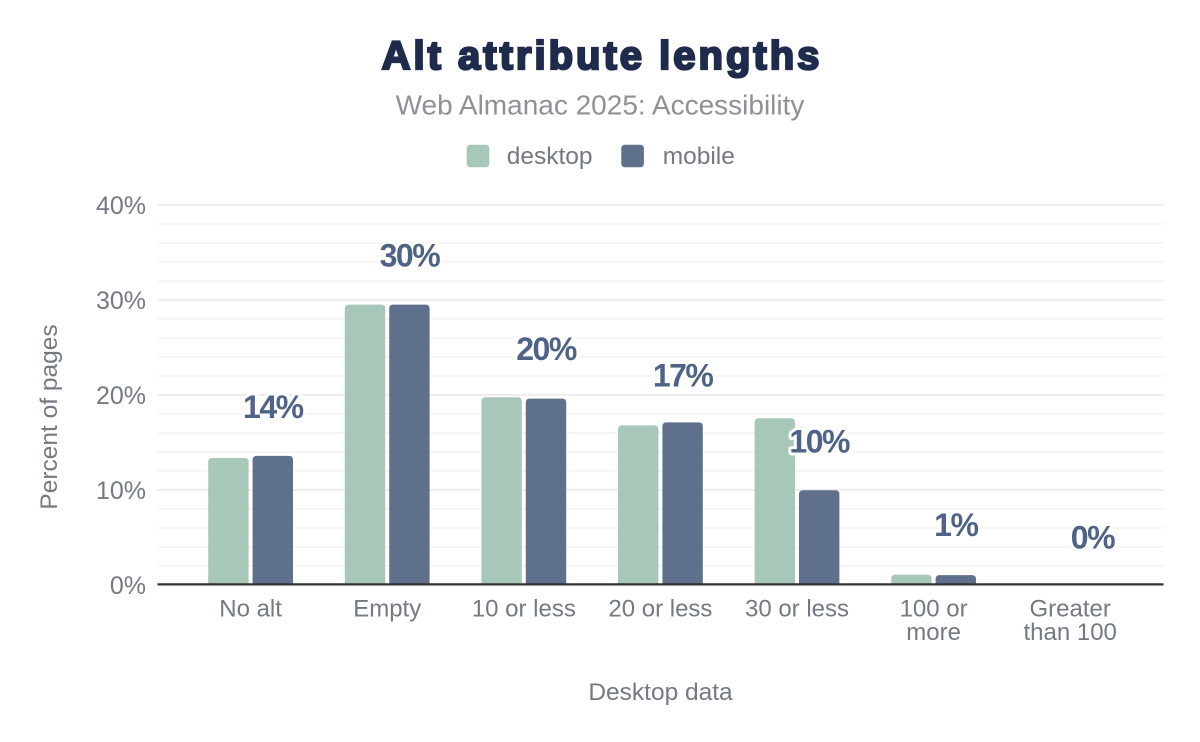 Image resolution: width=1200 pixels, height=742 pixels. Describe the element at coordinates (933, 632) in the screenshot. I see `svg-text: more` at that location.